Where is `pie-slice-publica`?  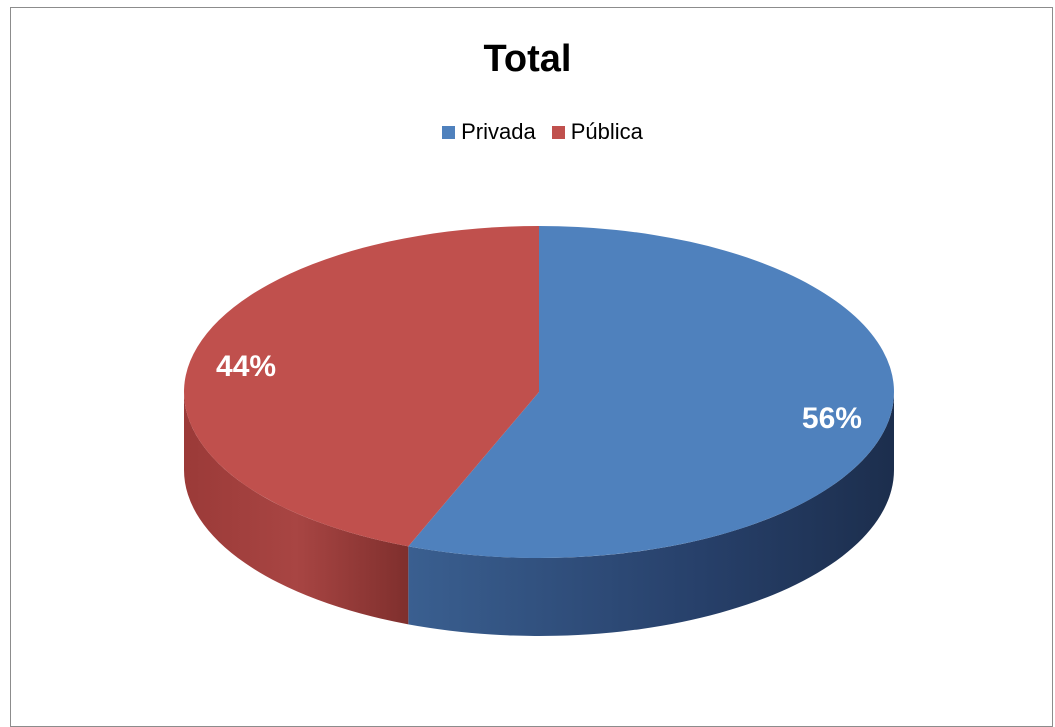
pie-slice-publica is located at coordinates (361, 386).